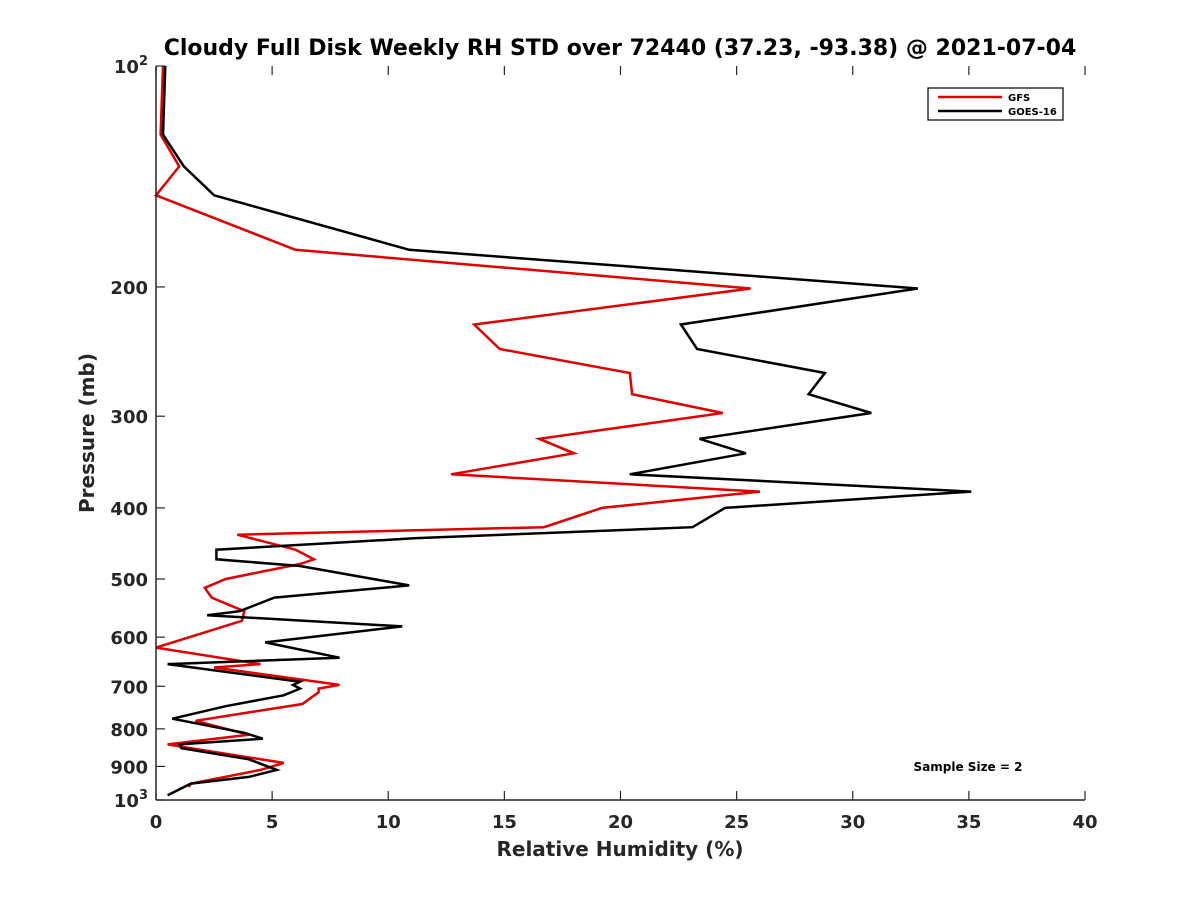  I want to click on x-tick-label: 40, so click(1084, 822).